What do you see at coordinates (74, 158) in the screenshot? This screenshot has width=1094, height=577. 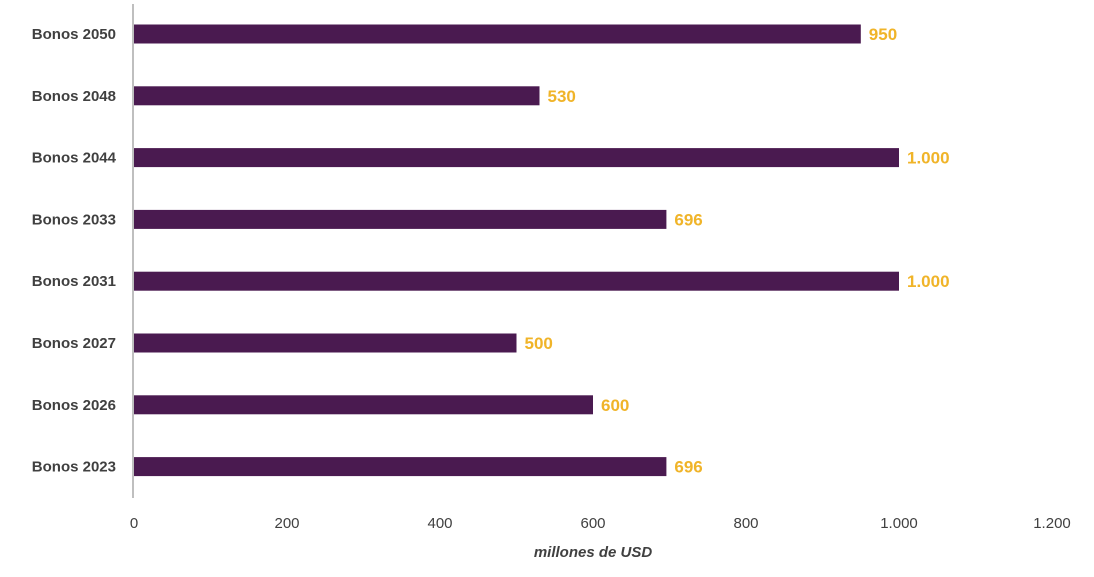 I see `category-label: Bonos 2044` at bounding box center [74, 158].